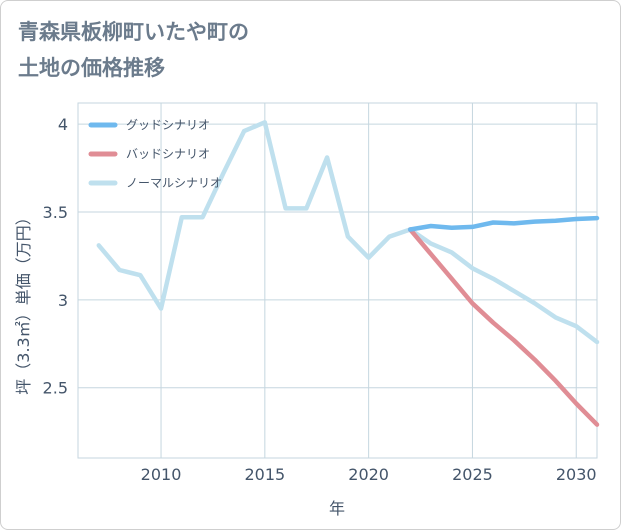  I want to click on x-axis-title: 年, so click(337, 508).